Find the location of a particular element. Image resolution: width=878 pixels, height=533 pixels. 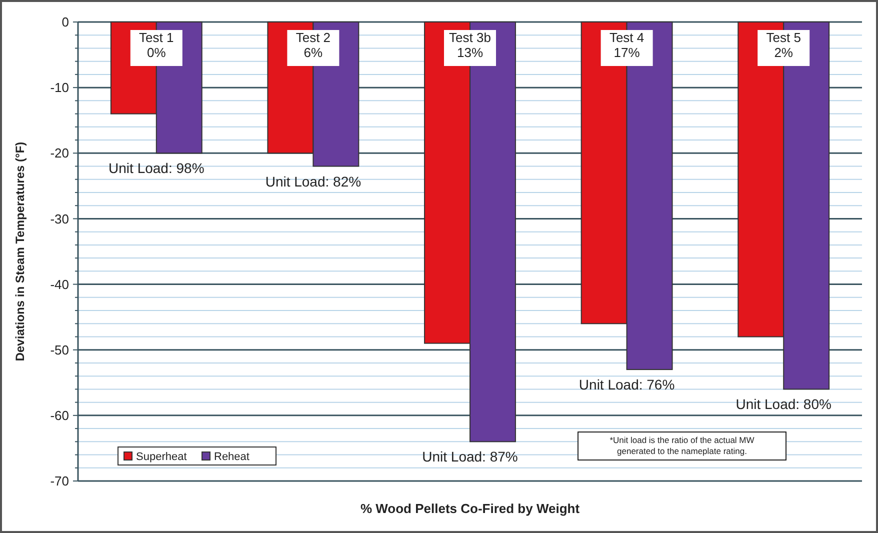

annotation: Unit Load: 87% is located at coordinates (470, 456).